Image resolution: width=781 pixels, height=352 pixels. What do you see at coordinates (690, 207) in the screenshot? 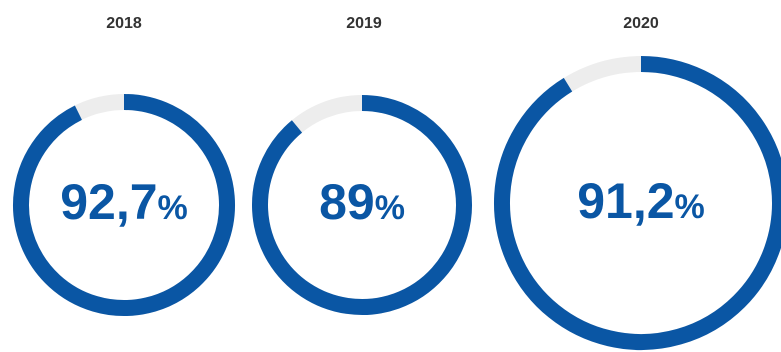
I see `donut-value-unit-2020: %` at bounding box center [690, 207].